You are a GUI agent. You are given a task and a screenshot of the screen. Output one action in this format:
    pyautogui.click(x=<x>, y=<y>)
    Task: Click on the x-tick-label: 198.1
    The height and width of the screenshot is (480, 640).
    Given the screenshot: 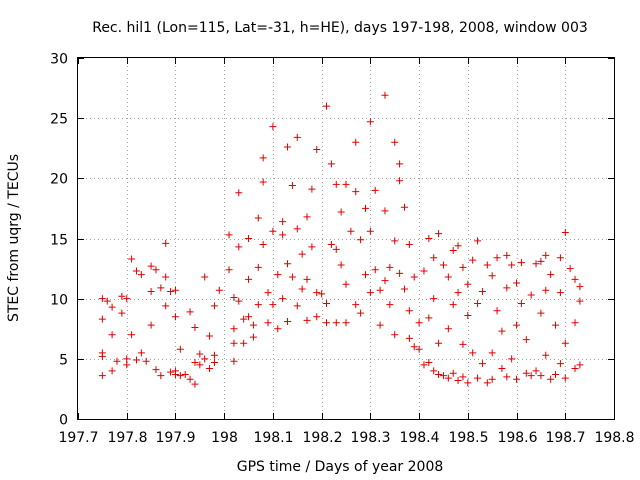 What is the action you would take?
    pyautogui.click(x=273, y=438)
    